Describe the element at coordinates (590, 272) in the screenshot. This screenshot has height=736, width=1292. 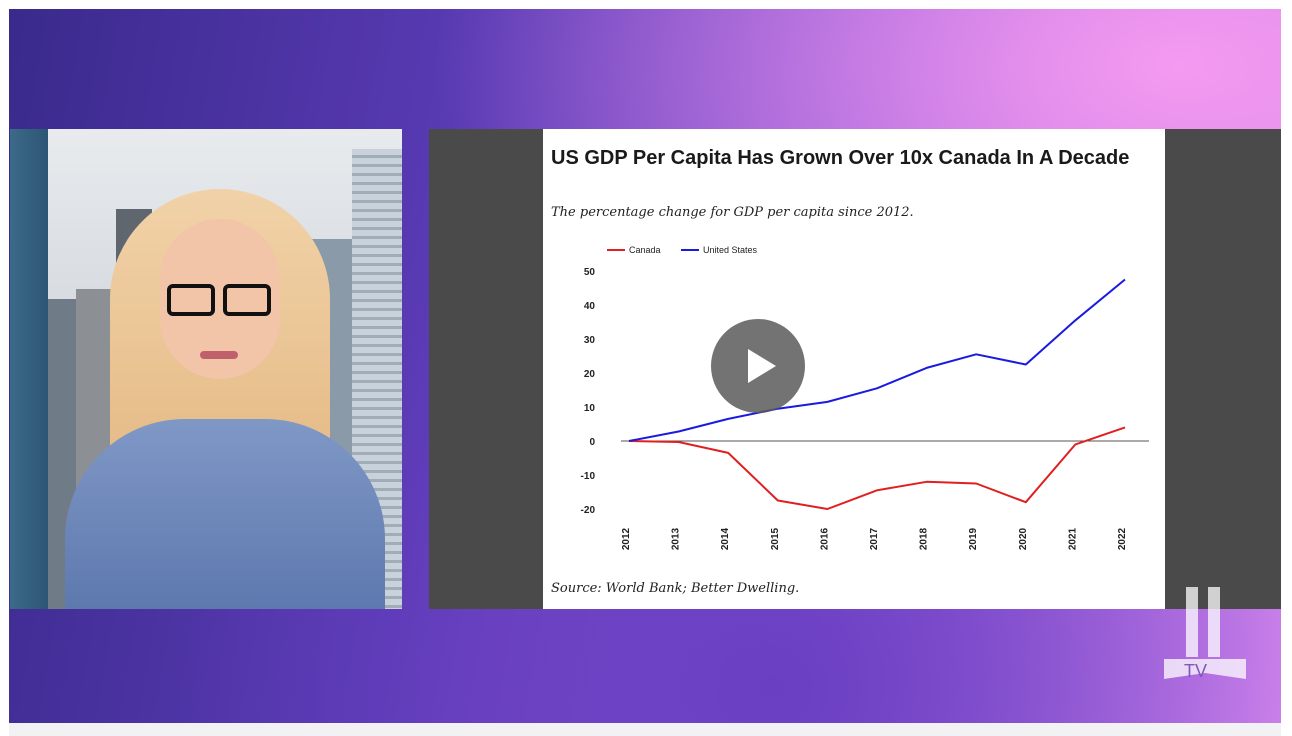
I see `y-tick-label: 50` at that location.